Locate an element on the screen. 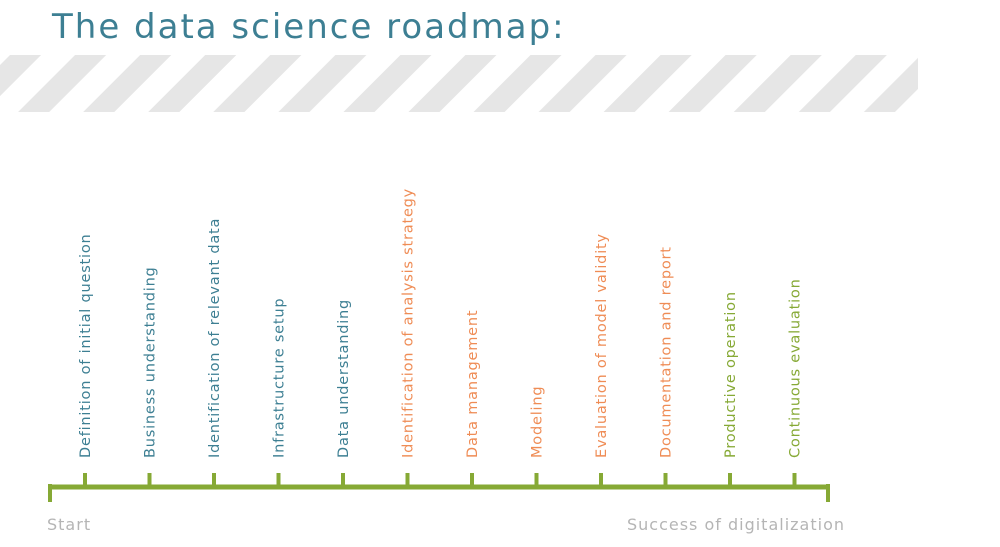 This screenshot has height=547, width=1000. stripe-band is located at coordinates (459, 83).